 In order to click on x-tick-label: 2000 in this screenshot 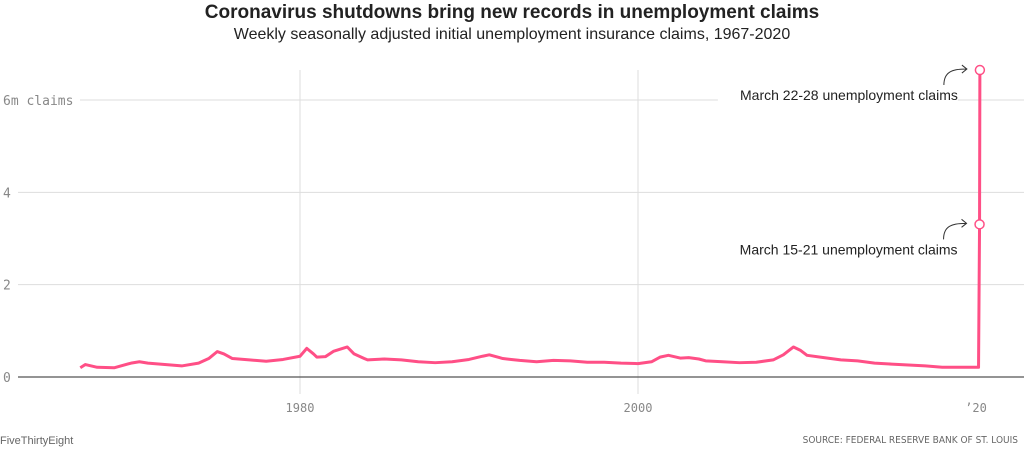, I will do `click(638, 408)`.